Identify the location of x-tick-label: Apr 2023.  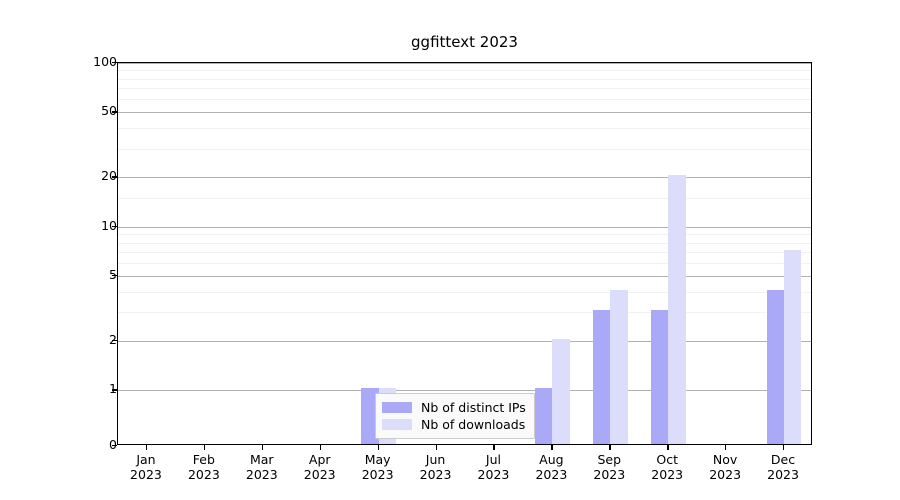
(319, 467).